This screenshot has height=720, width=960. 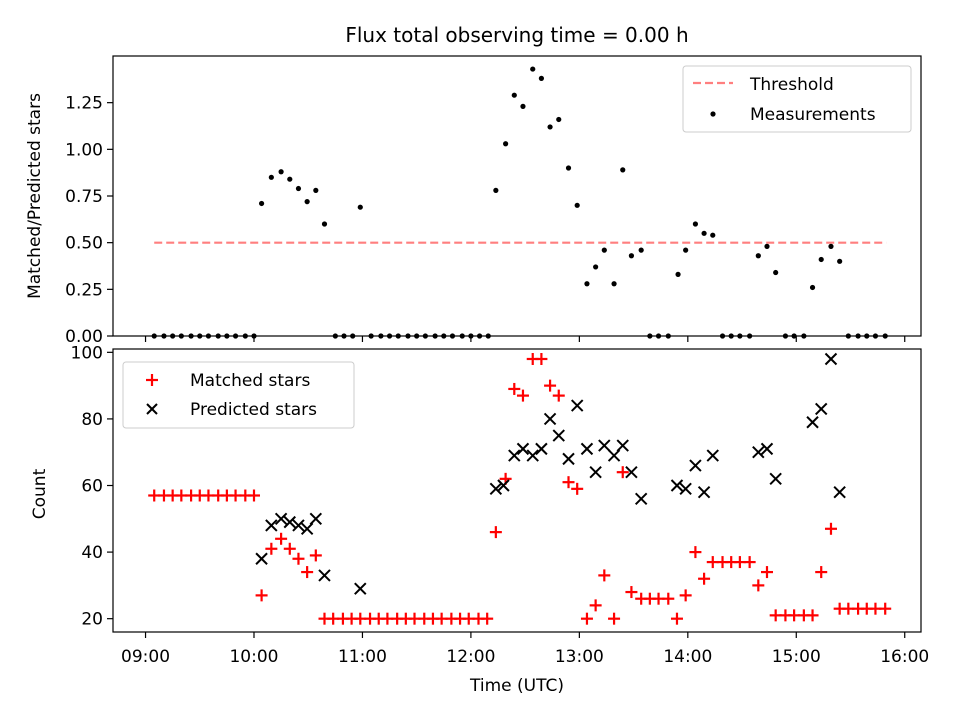 I want to click on threshold-legend-label: Threshold, so click(x=791, y=85).